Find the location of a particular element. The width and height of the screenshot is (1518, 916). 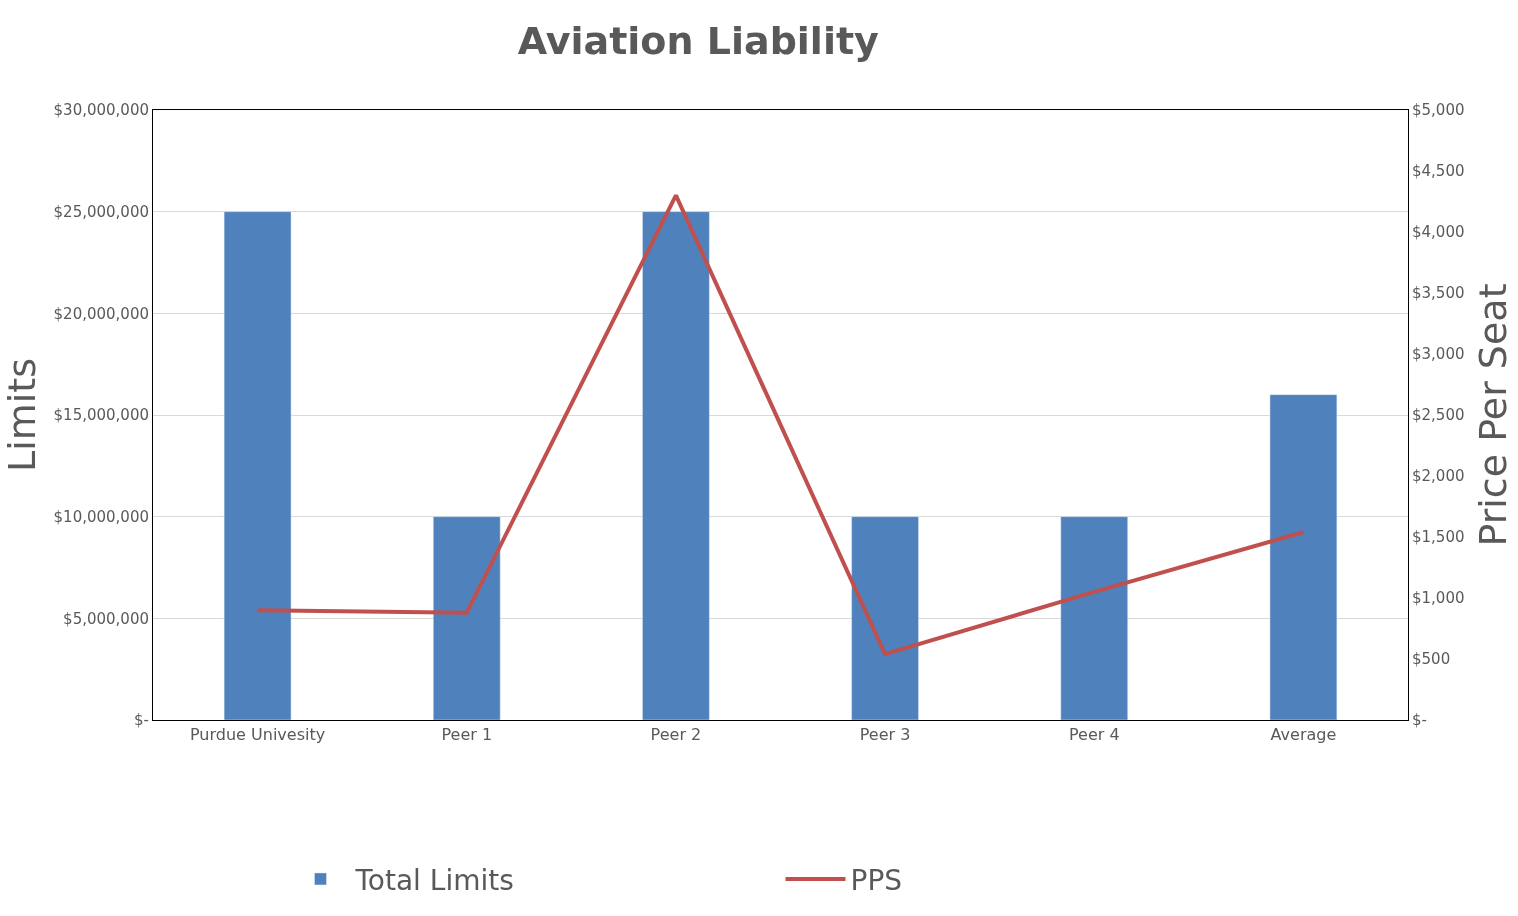

y2-tick-label: $4,500 is located at coordinates (1438, 171).